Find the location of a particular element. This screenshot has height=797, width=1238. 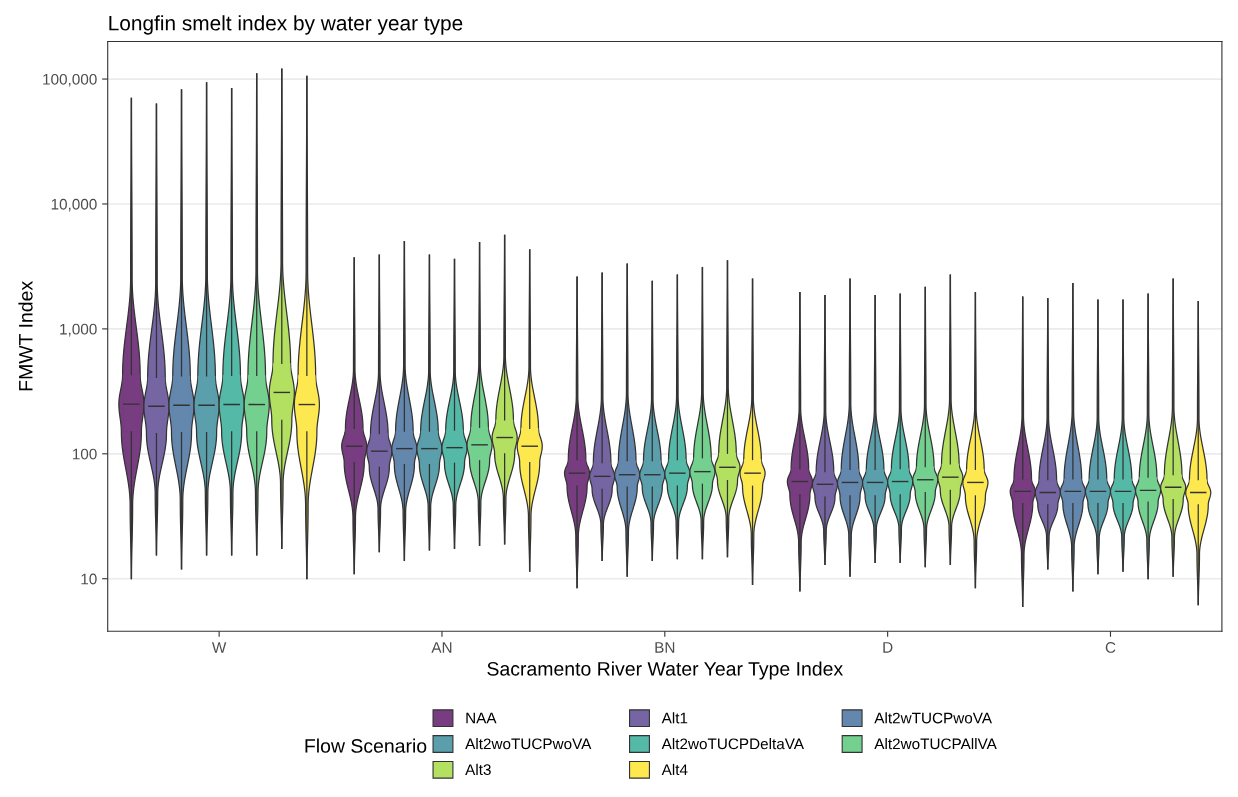

legend-title: Flow Scenario is located at coordinates (366, 745).